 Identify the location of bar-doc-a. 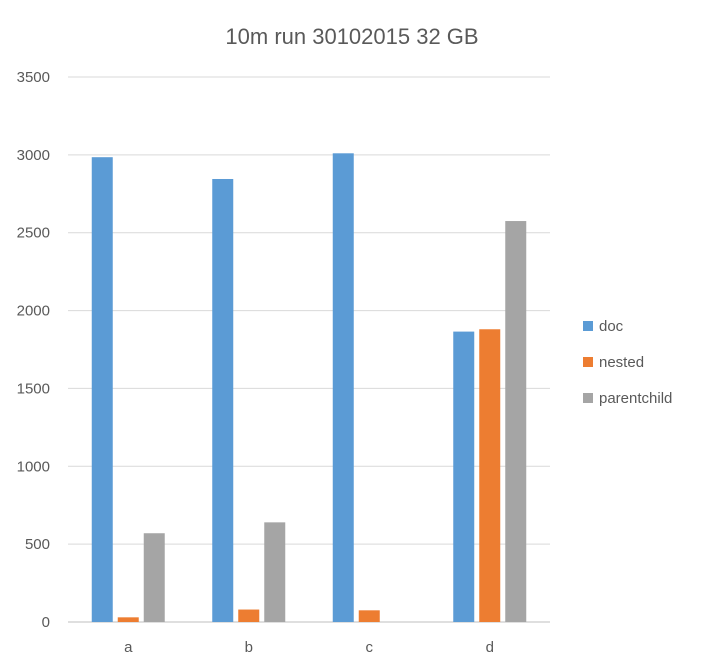
(102, 389).